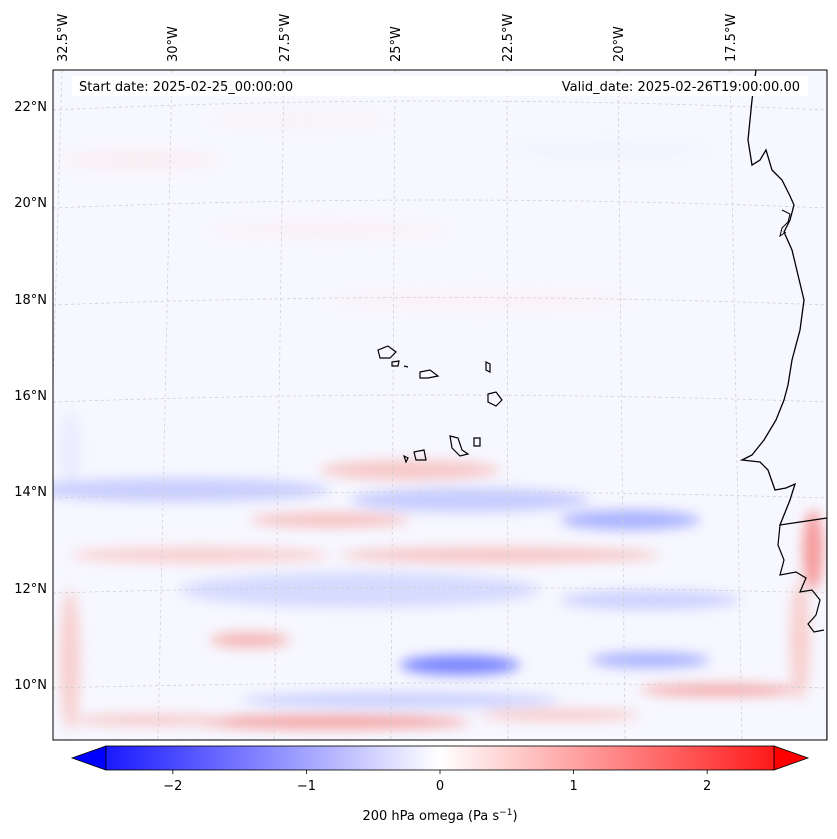 The width and height of the screenshot is (837, 839). I want to click on colorbar-tick-label: 1, so click(573, 786).